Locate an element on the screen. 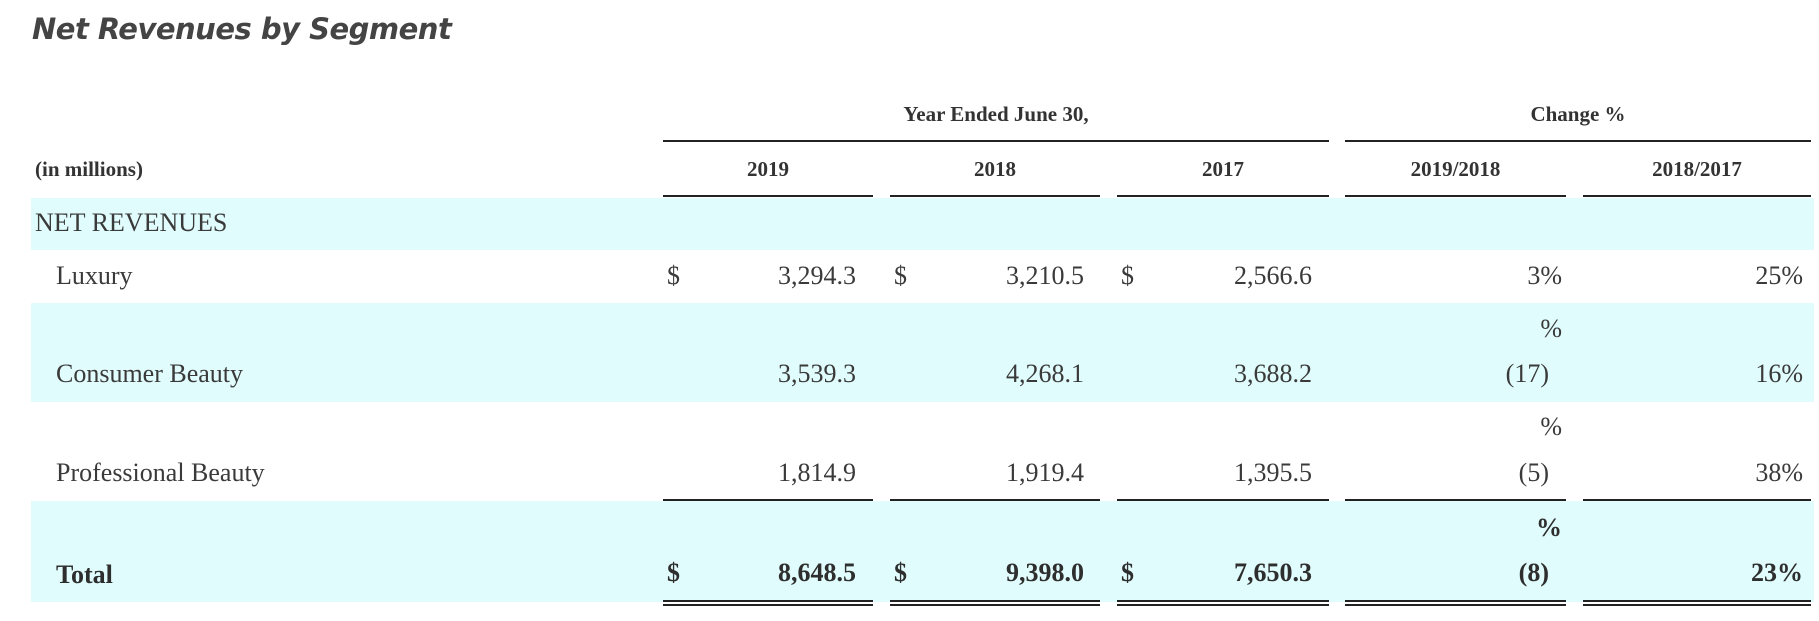  header-col-change-2019-2018: 2019/2018 is located at coordinates (1455, 169).